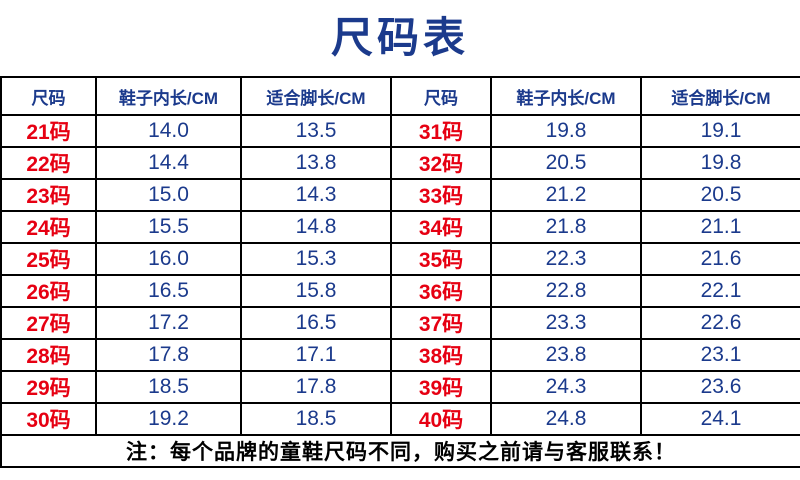  What do you see at coordinates (566, 291) in the screenshot?
I see `value-cell: 22.8` at bounding box center [566, 291].